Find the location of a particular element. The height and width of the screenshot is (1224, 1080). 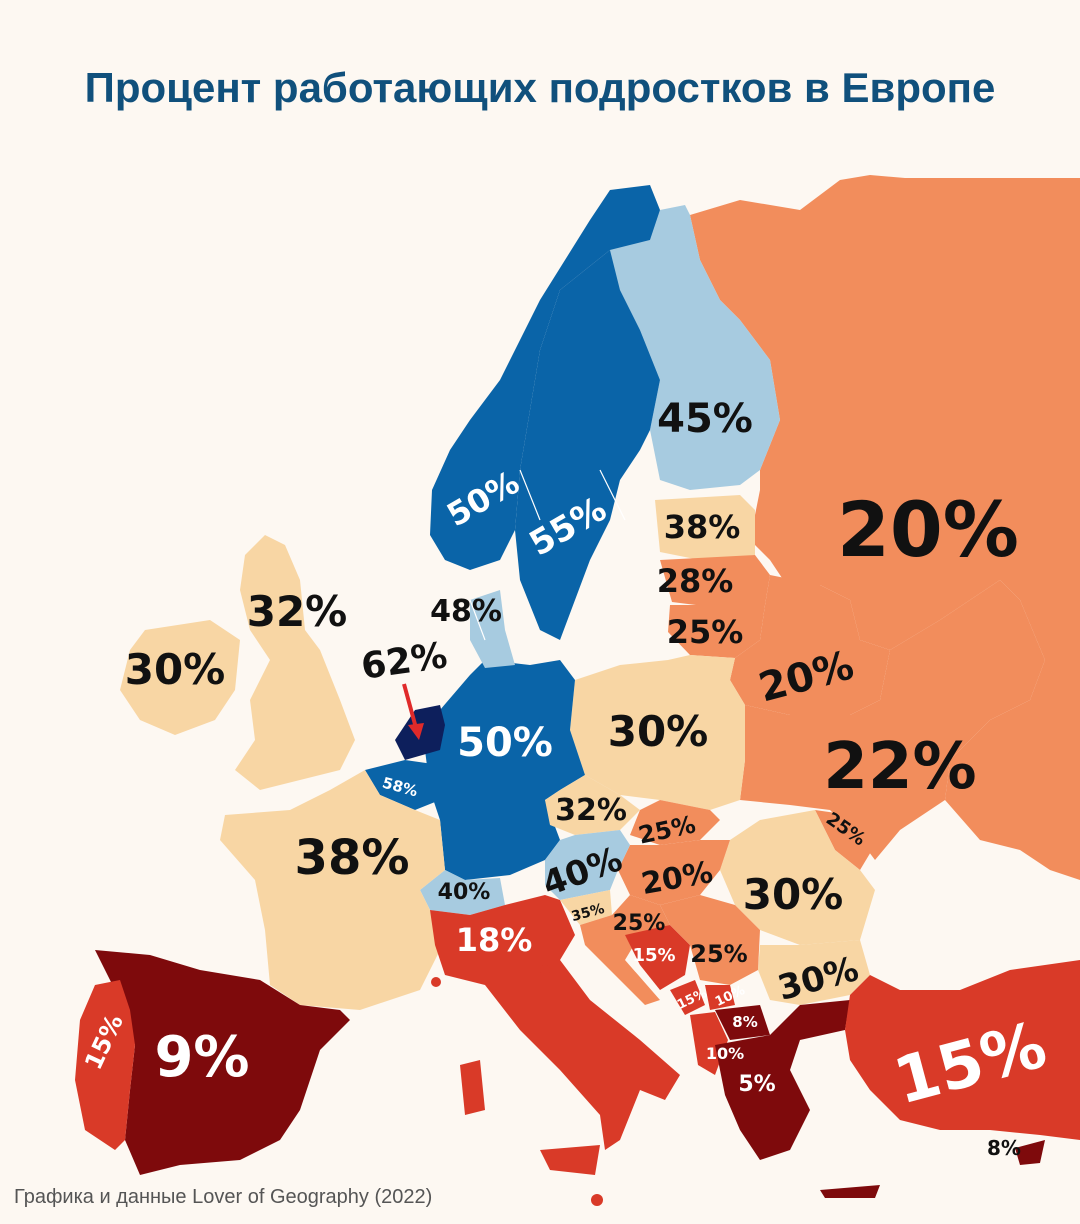

label-france: 38% is located at coordinates (352, 858).